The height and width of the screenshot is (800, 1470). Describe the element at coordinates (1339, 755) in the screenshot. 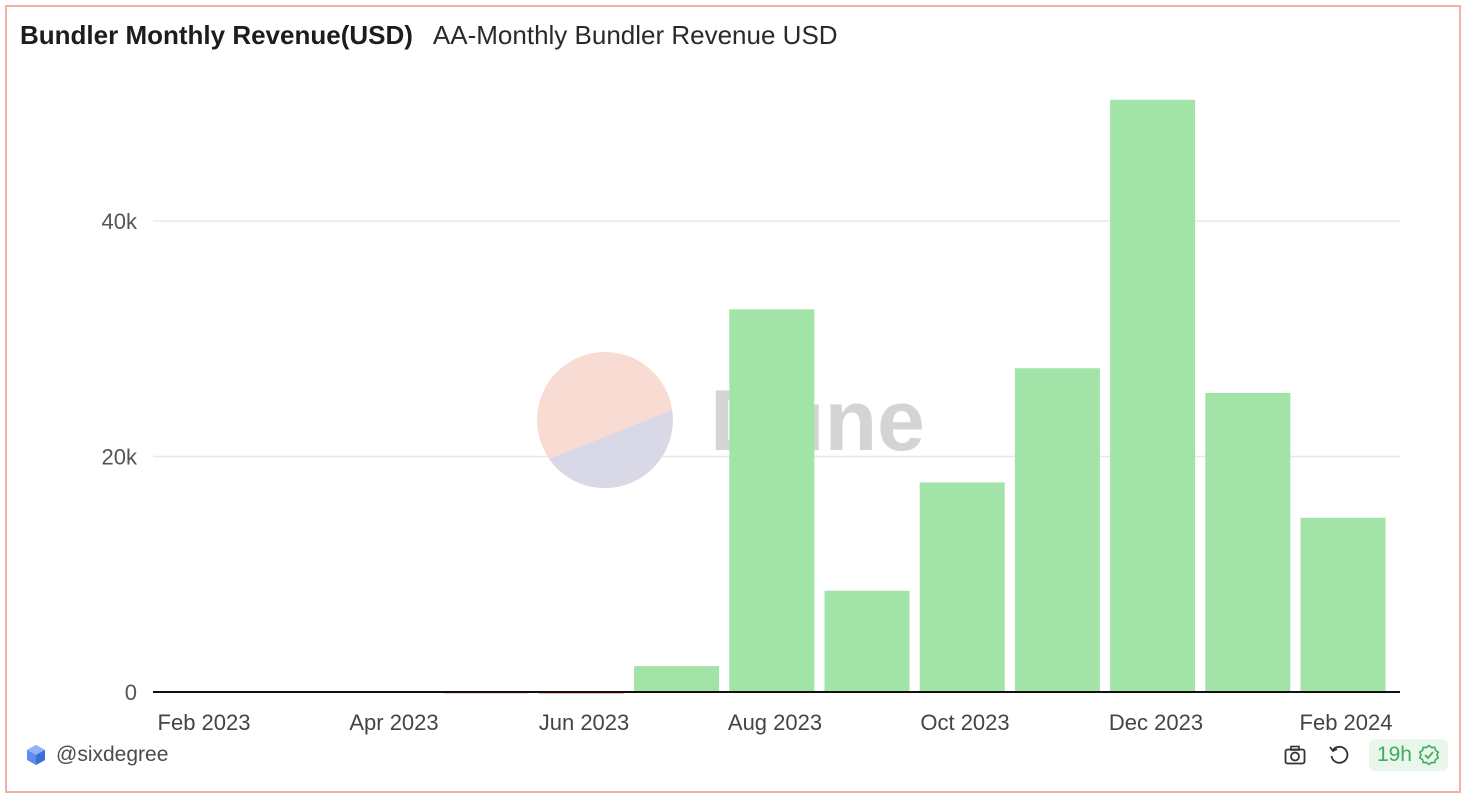

I see `refresh-icon` at that location.